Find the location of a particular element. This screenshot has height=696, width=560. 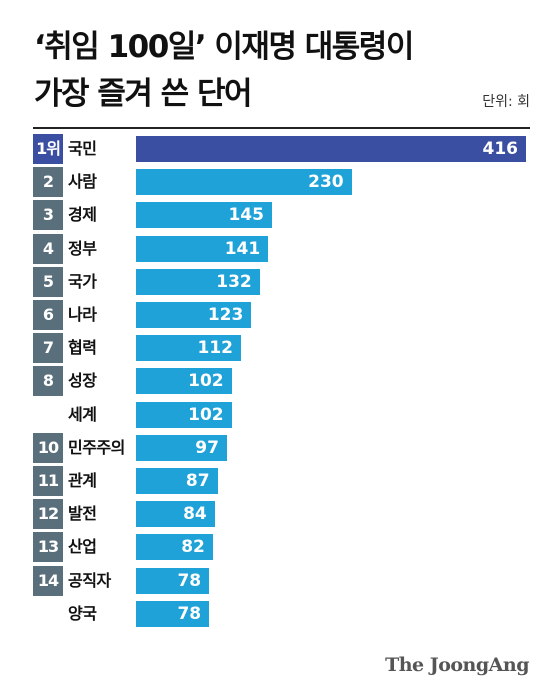

rank-badge: 6 is located at coordinates (48, 315).